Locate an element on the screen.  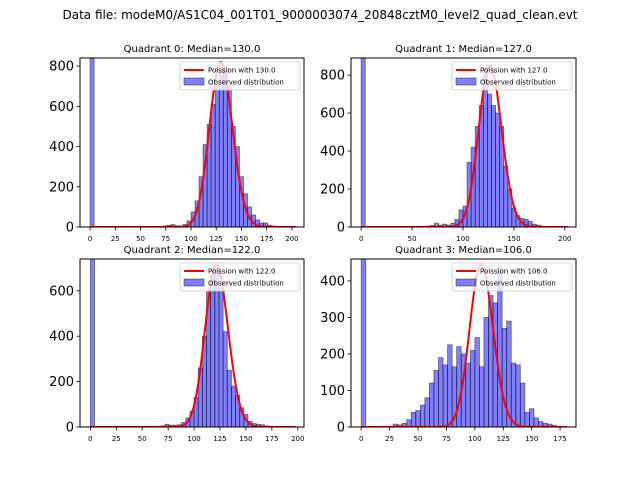
legend-label-poisson: Poission with 127.0 is located at coordinates (514, 71).